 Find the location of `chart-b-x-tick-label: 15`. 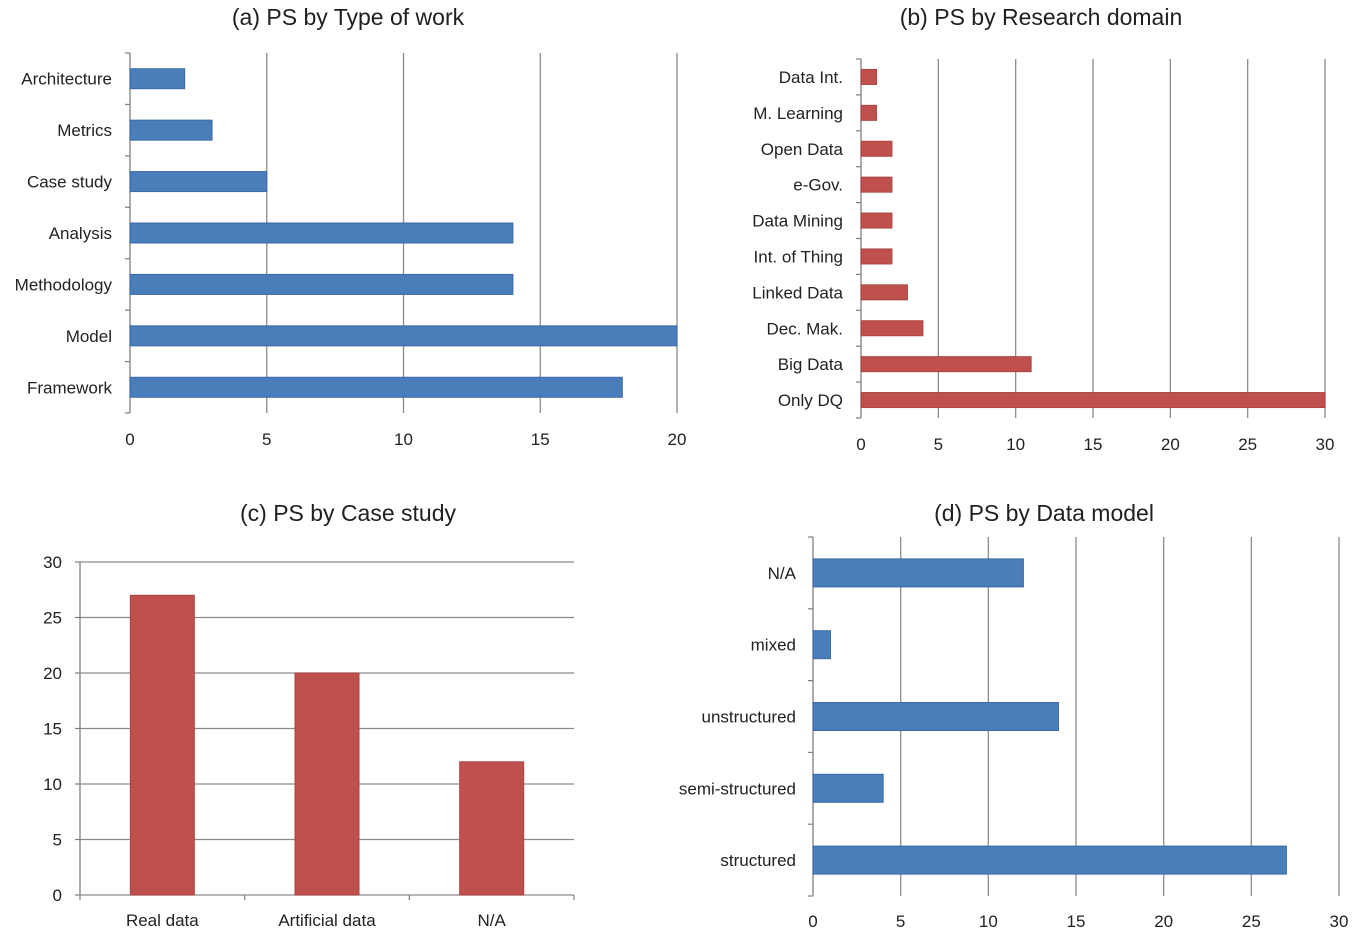

chart-b-x-tick-label: 15 is located at coordinates (1093, 444).